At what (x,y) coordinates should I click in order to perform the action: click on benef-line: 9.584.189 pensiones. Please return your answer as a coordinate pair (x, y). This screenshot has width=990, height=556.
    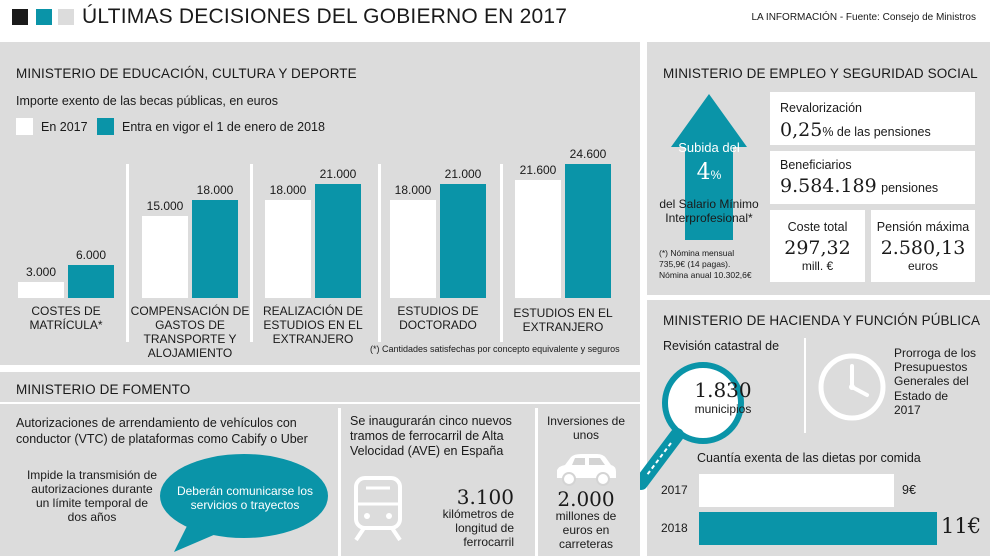
    Looking at the image, I should click on (859, 186).